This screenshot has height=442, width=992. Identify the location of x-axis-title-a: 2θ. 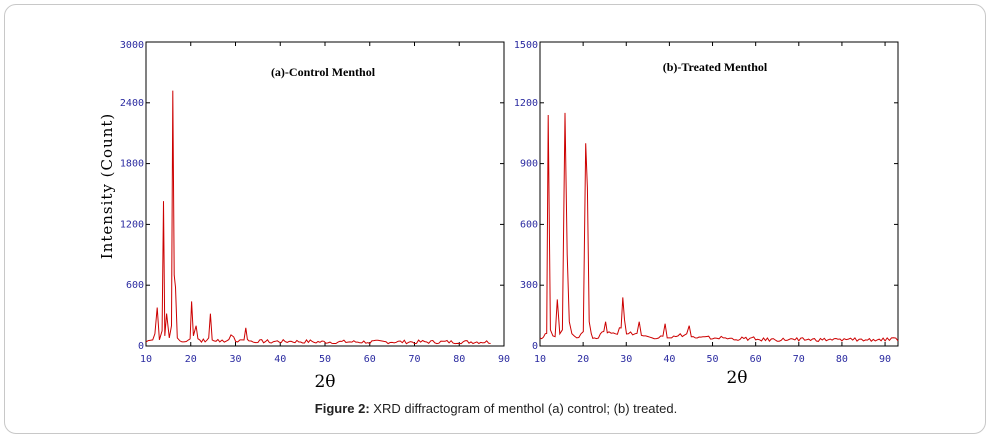
(324, 382).